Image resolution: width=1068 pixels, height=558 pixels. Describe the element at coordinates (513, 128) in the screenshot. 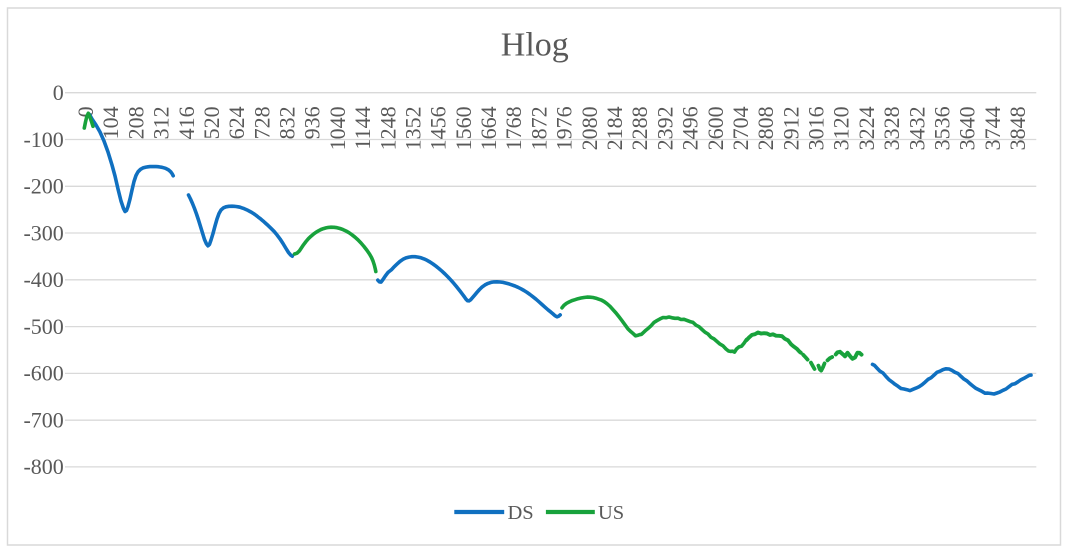

I see `svg-text: 1768` at that location.